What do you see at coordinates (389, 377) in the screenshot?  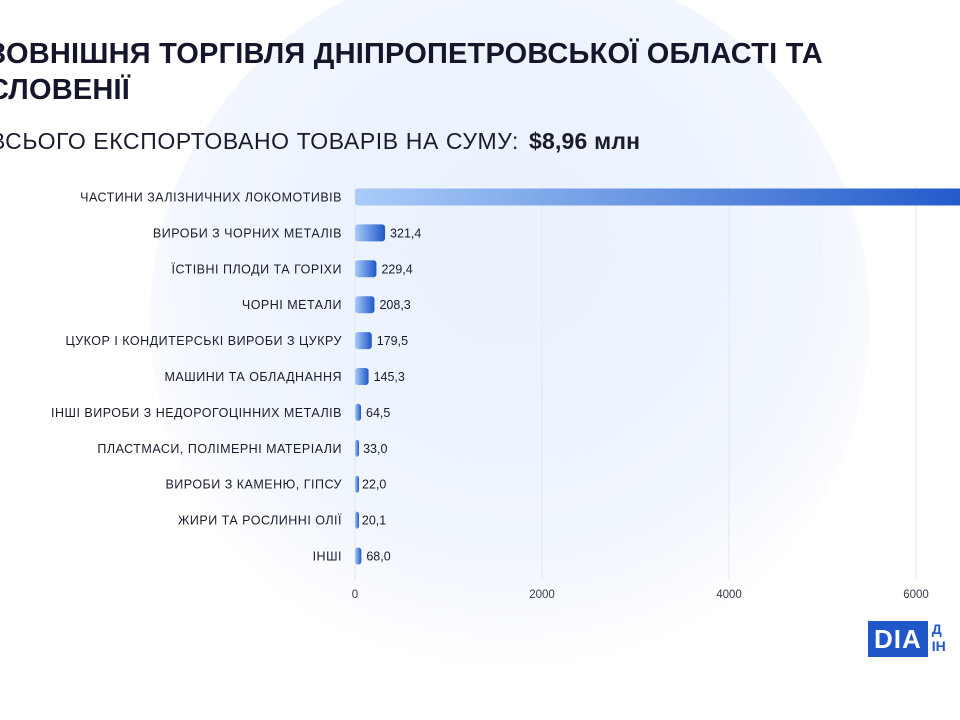 I see `value-label: 145,3` at bounding box center [389, 377].